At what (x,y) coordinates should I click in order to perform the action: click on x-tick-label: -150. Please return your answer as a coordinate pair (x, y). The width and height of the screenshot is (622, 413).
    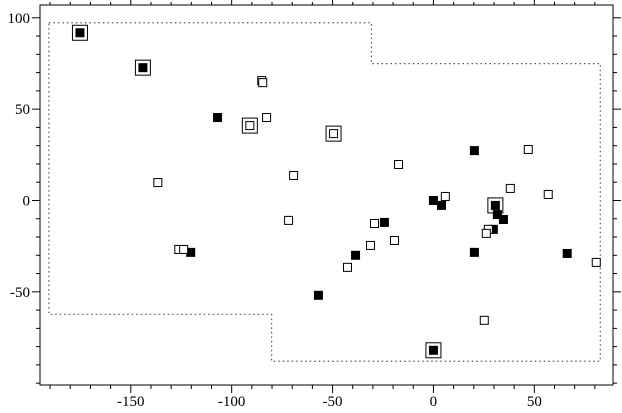
    Looking at the image, I should click on (131, 401).